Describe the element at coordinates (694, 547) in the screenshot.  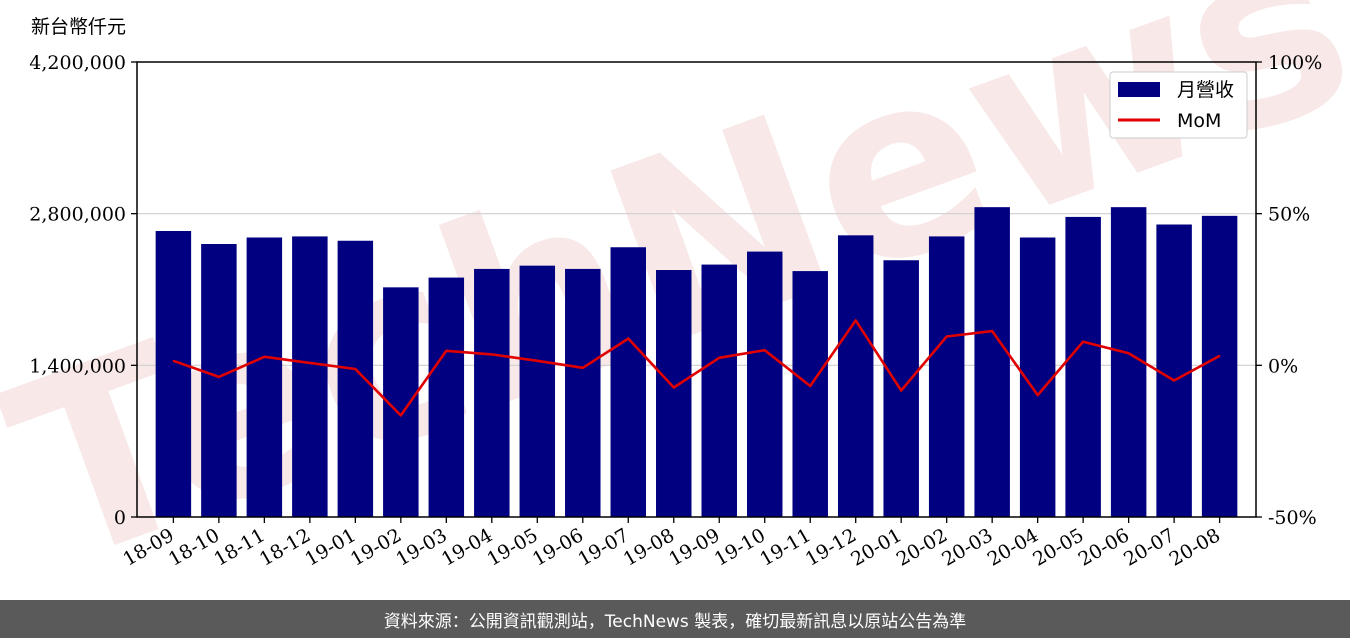
I see `x-tick-label: 19-09` at that location.